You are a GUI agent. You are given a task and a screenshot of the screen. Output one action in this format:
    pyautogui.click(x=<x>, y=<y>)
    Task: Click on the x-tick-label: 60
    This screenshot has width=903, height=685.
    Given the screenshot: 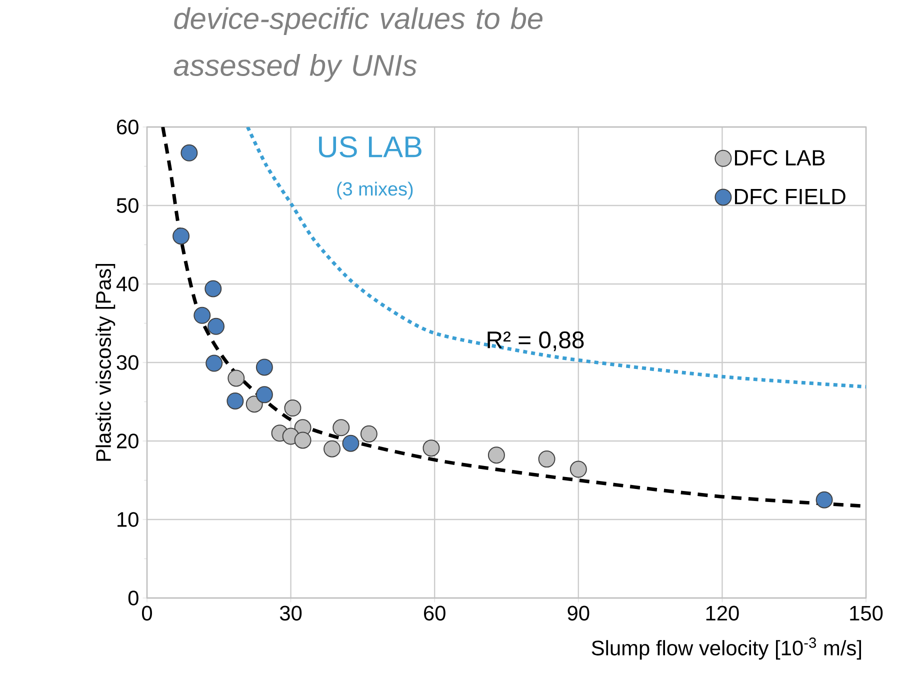 What is the action you would take?
    pyautogui.click(x=435, y=613)
    